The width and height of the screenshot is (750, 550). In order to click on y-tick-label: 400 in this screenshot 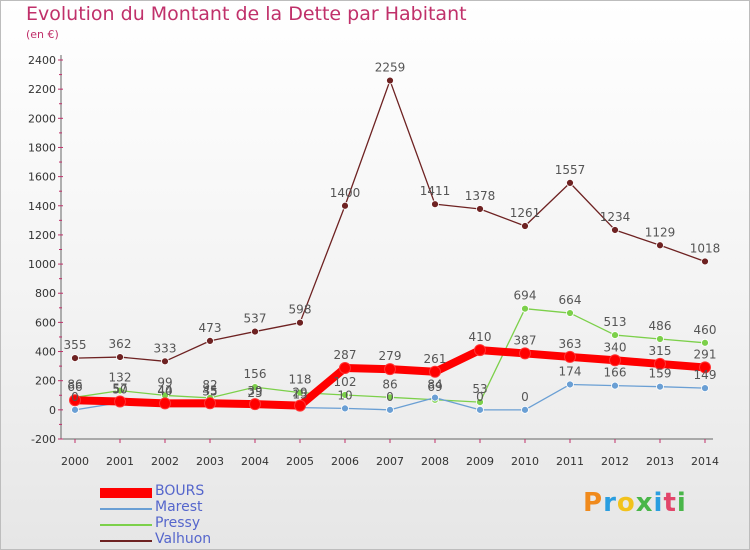, I will do `click(45, 352)`.